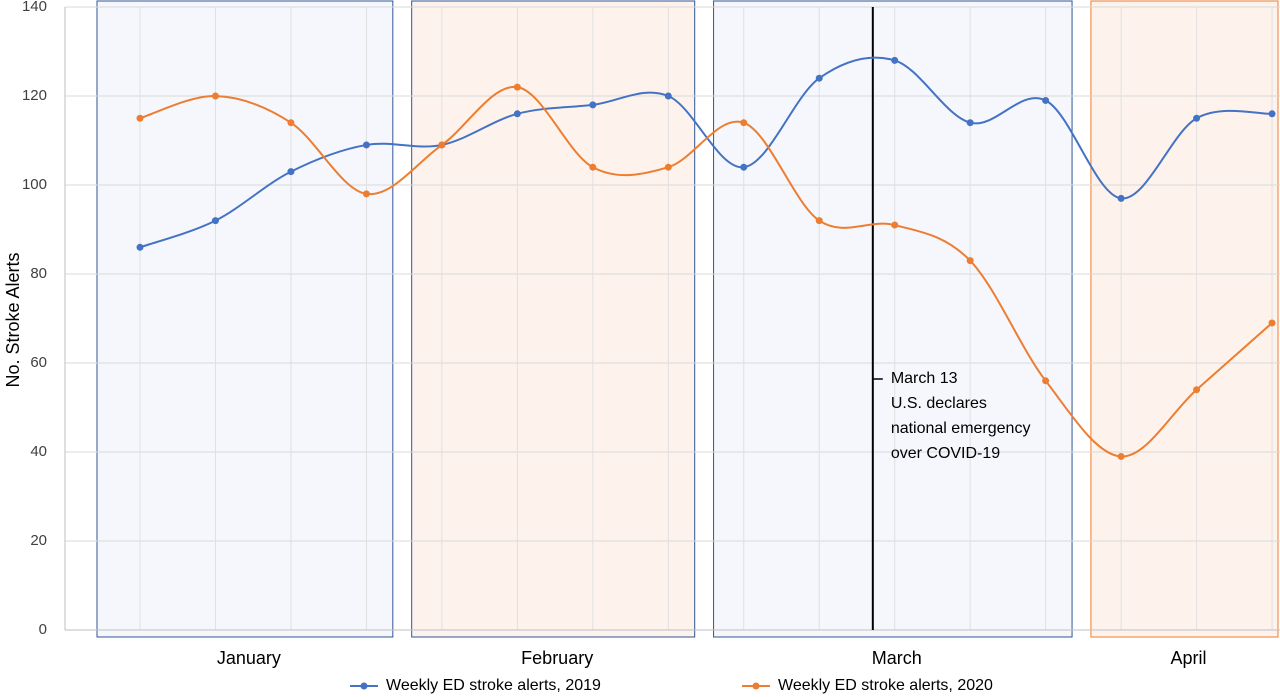 This screenshot has width=1280, height=697. Describe the element at coordinates (885, 685) in the screenshot. I see `legend-label: Weekly ED stroke alerts, 2020` at that location.